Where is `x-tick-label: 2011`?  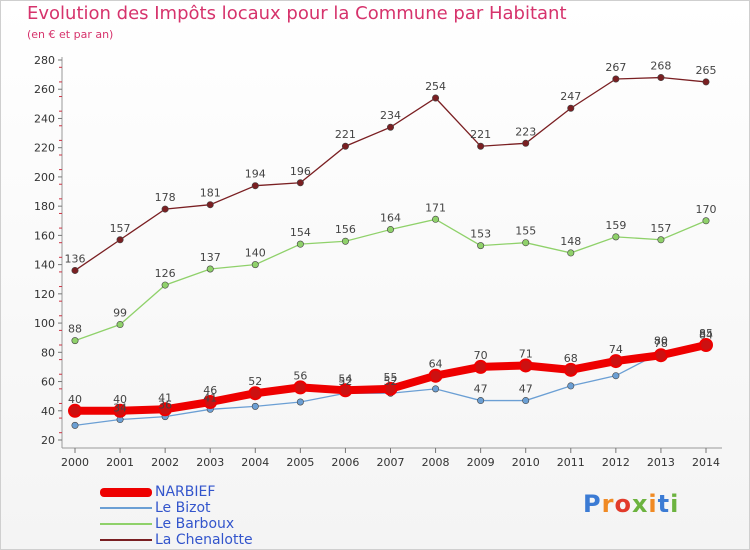
x-tick-label: 2011 is located at coordinates (571, 462).